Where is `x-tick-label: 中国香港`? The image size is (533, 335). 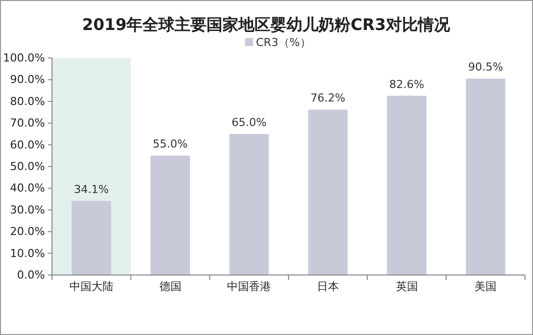 x-tick-label: 中国香港 is located at coordinates (249, 287).